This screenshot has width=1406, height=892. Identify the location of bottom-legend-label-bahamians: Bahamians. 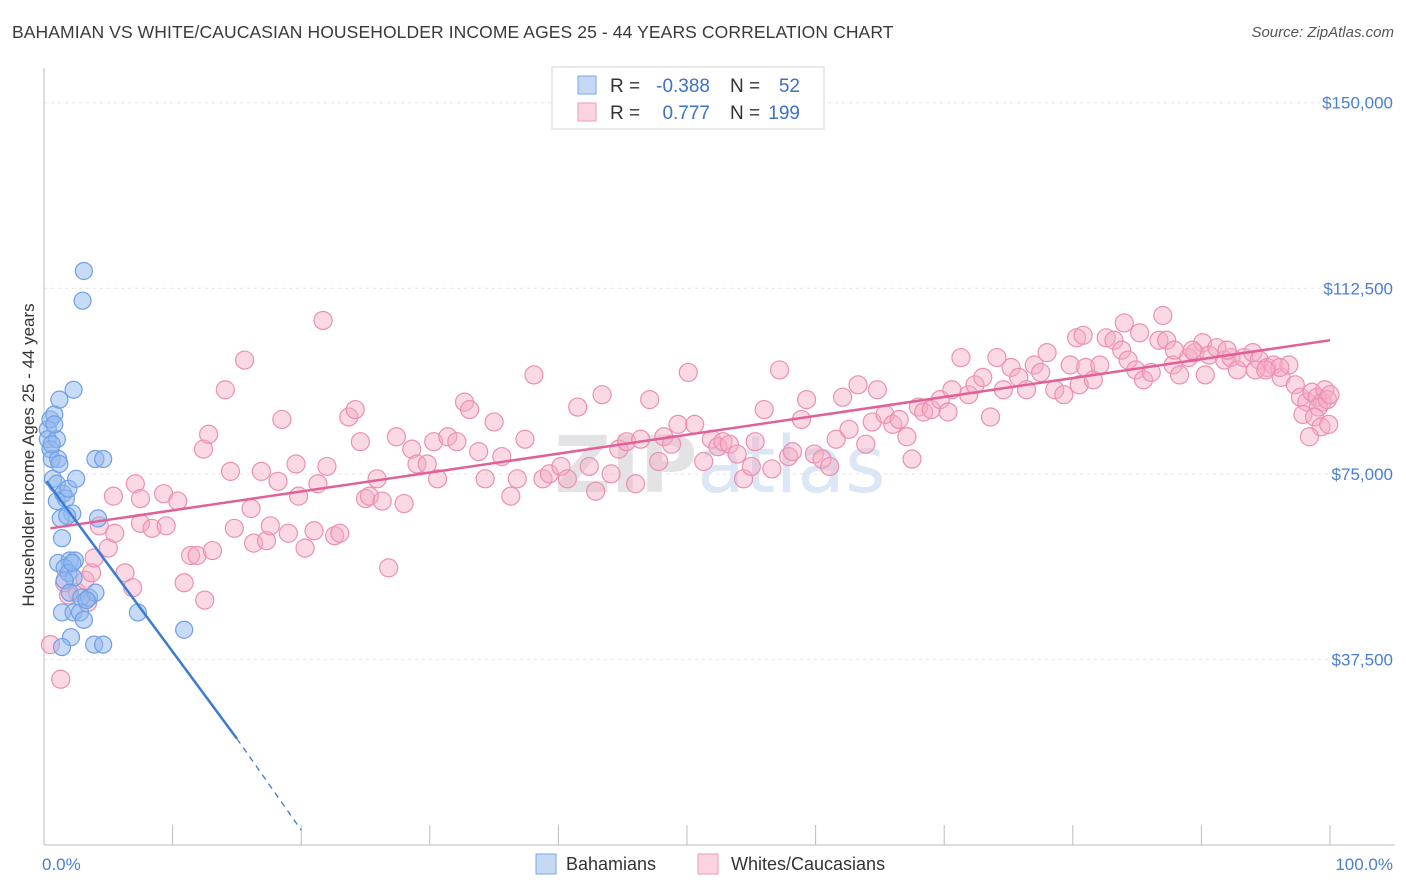
(611, 864).